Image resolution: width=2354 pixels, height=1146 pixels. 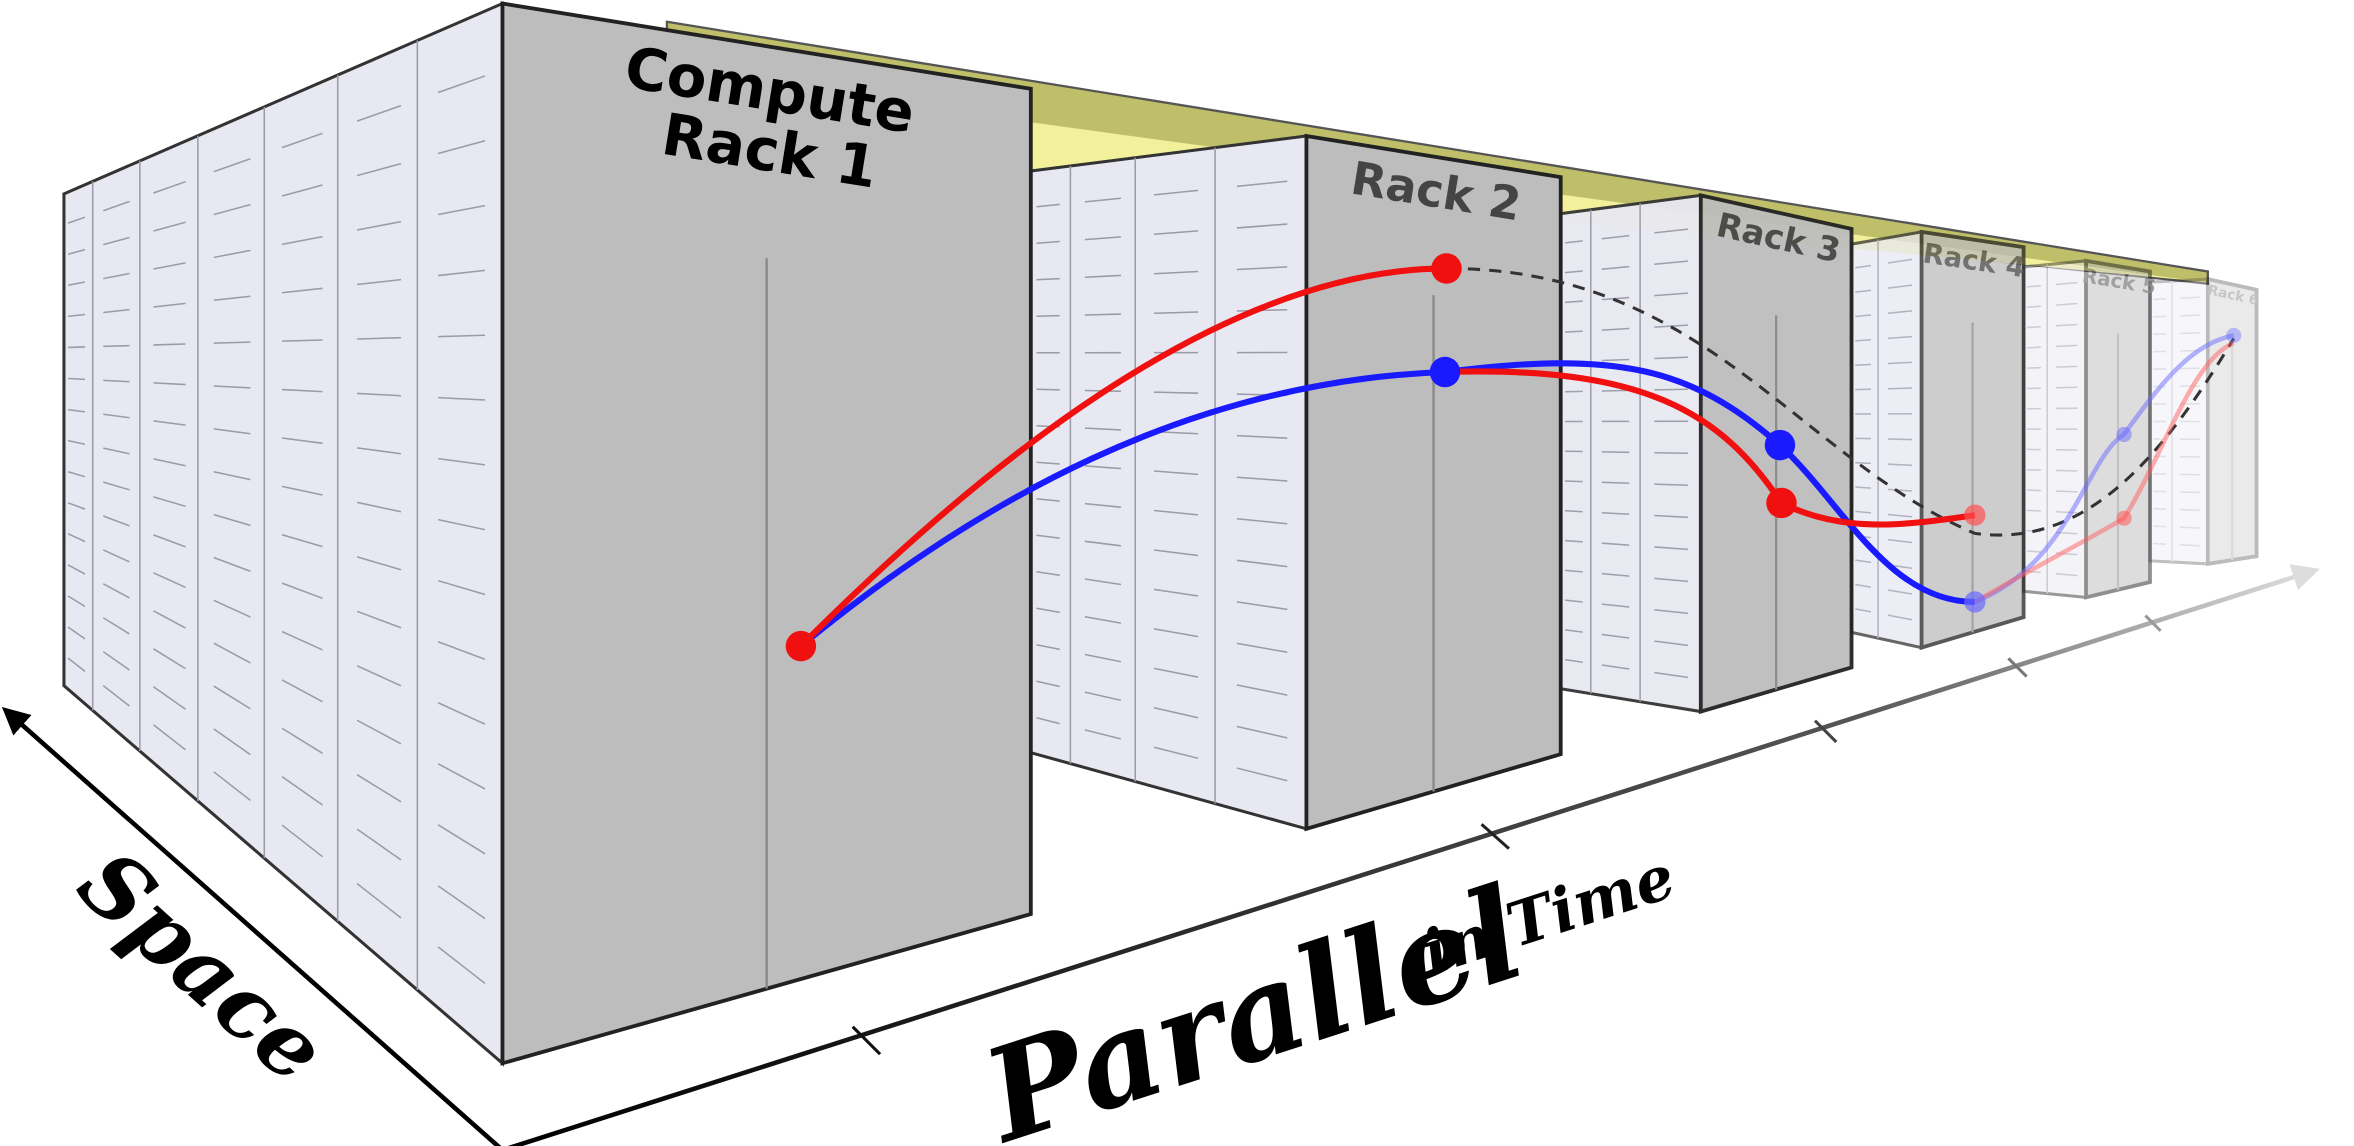 What do you see at coordinates (1122, 457) in the screenshot?
I see `red-trajectory` at bounding box center [1122, 457].